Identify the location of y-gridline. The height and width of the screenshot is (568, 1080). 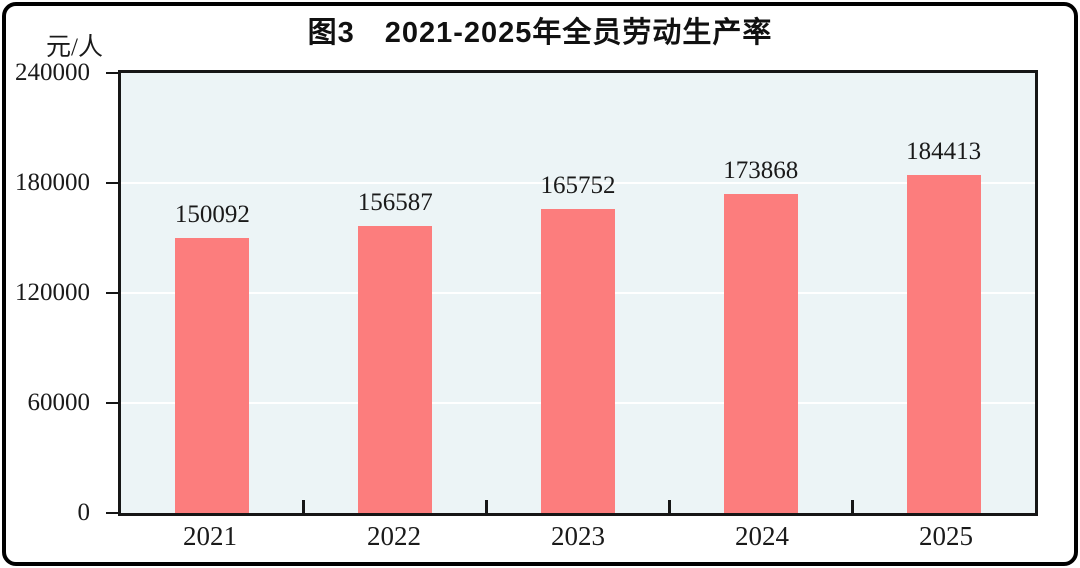
(578, 183).